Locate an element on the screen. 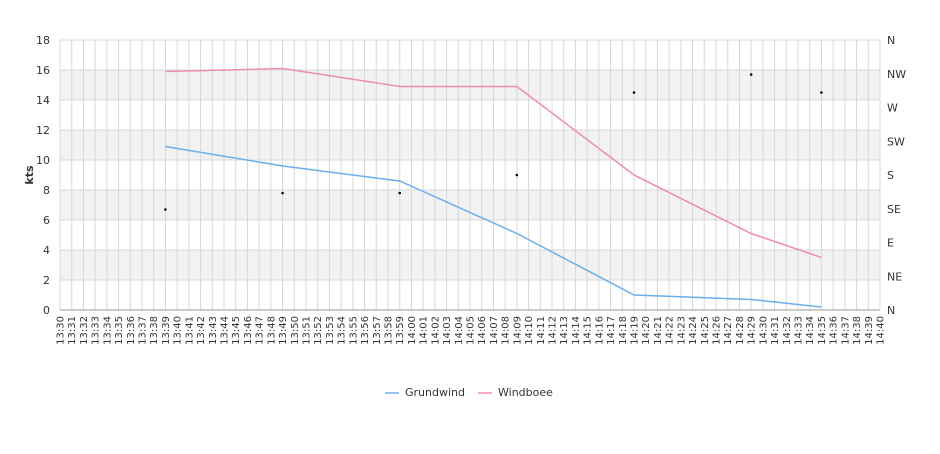 This screenshot has width=940, height=454. direction-tick-label: SE is located at coordinates (894, 209).